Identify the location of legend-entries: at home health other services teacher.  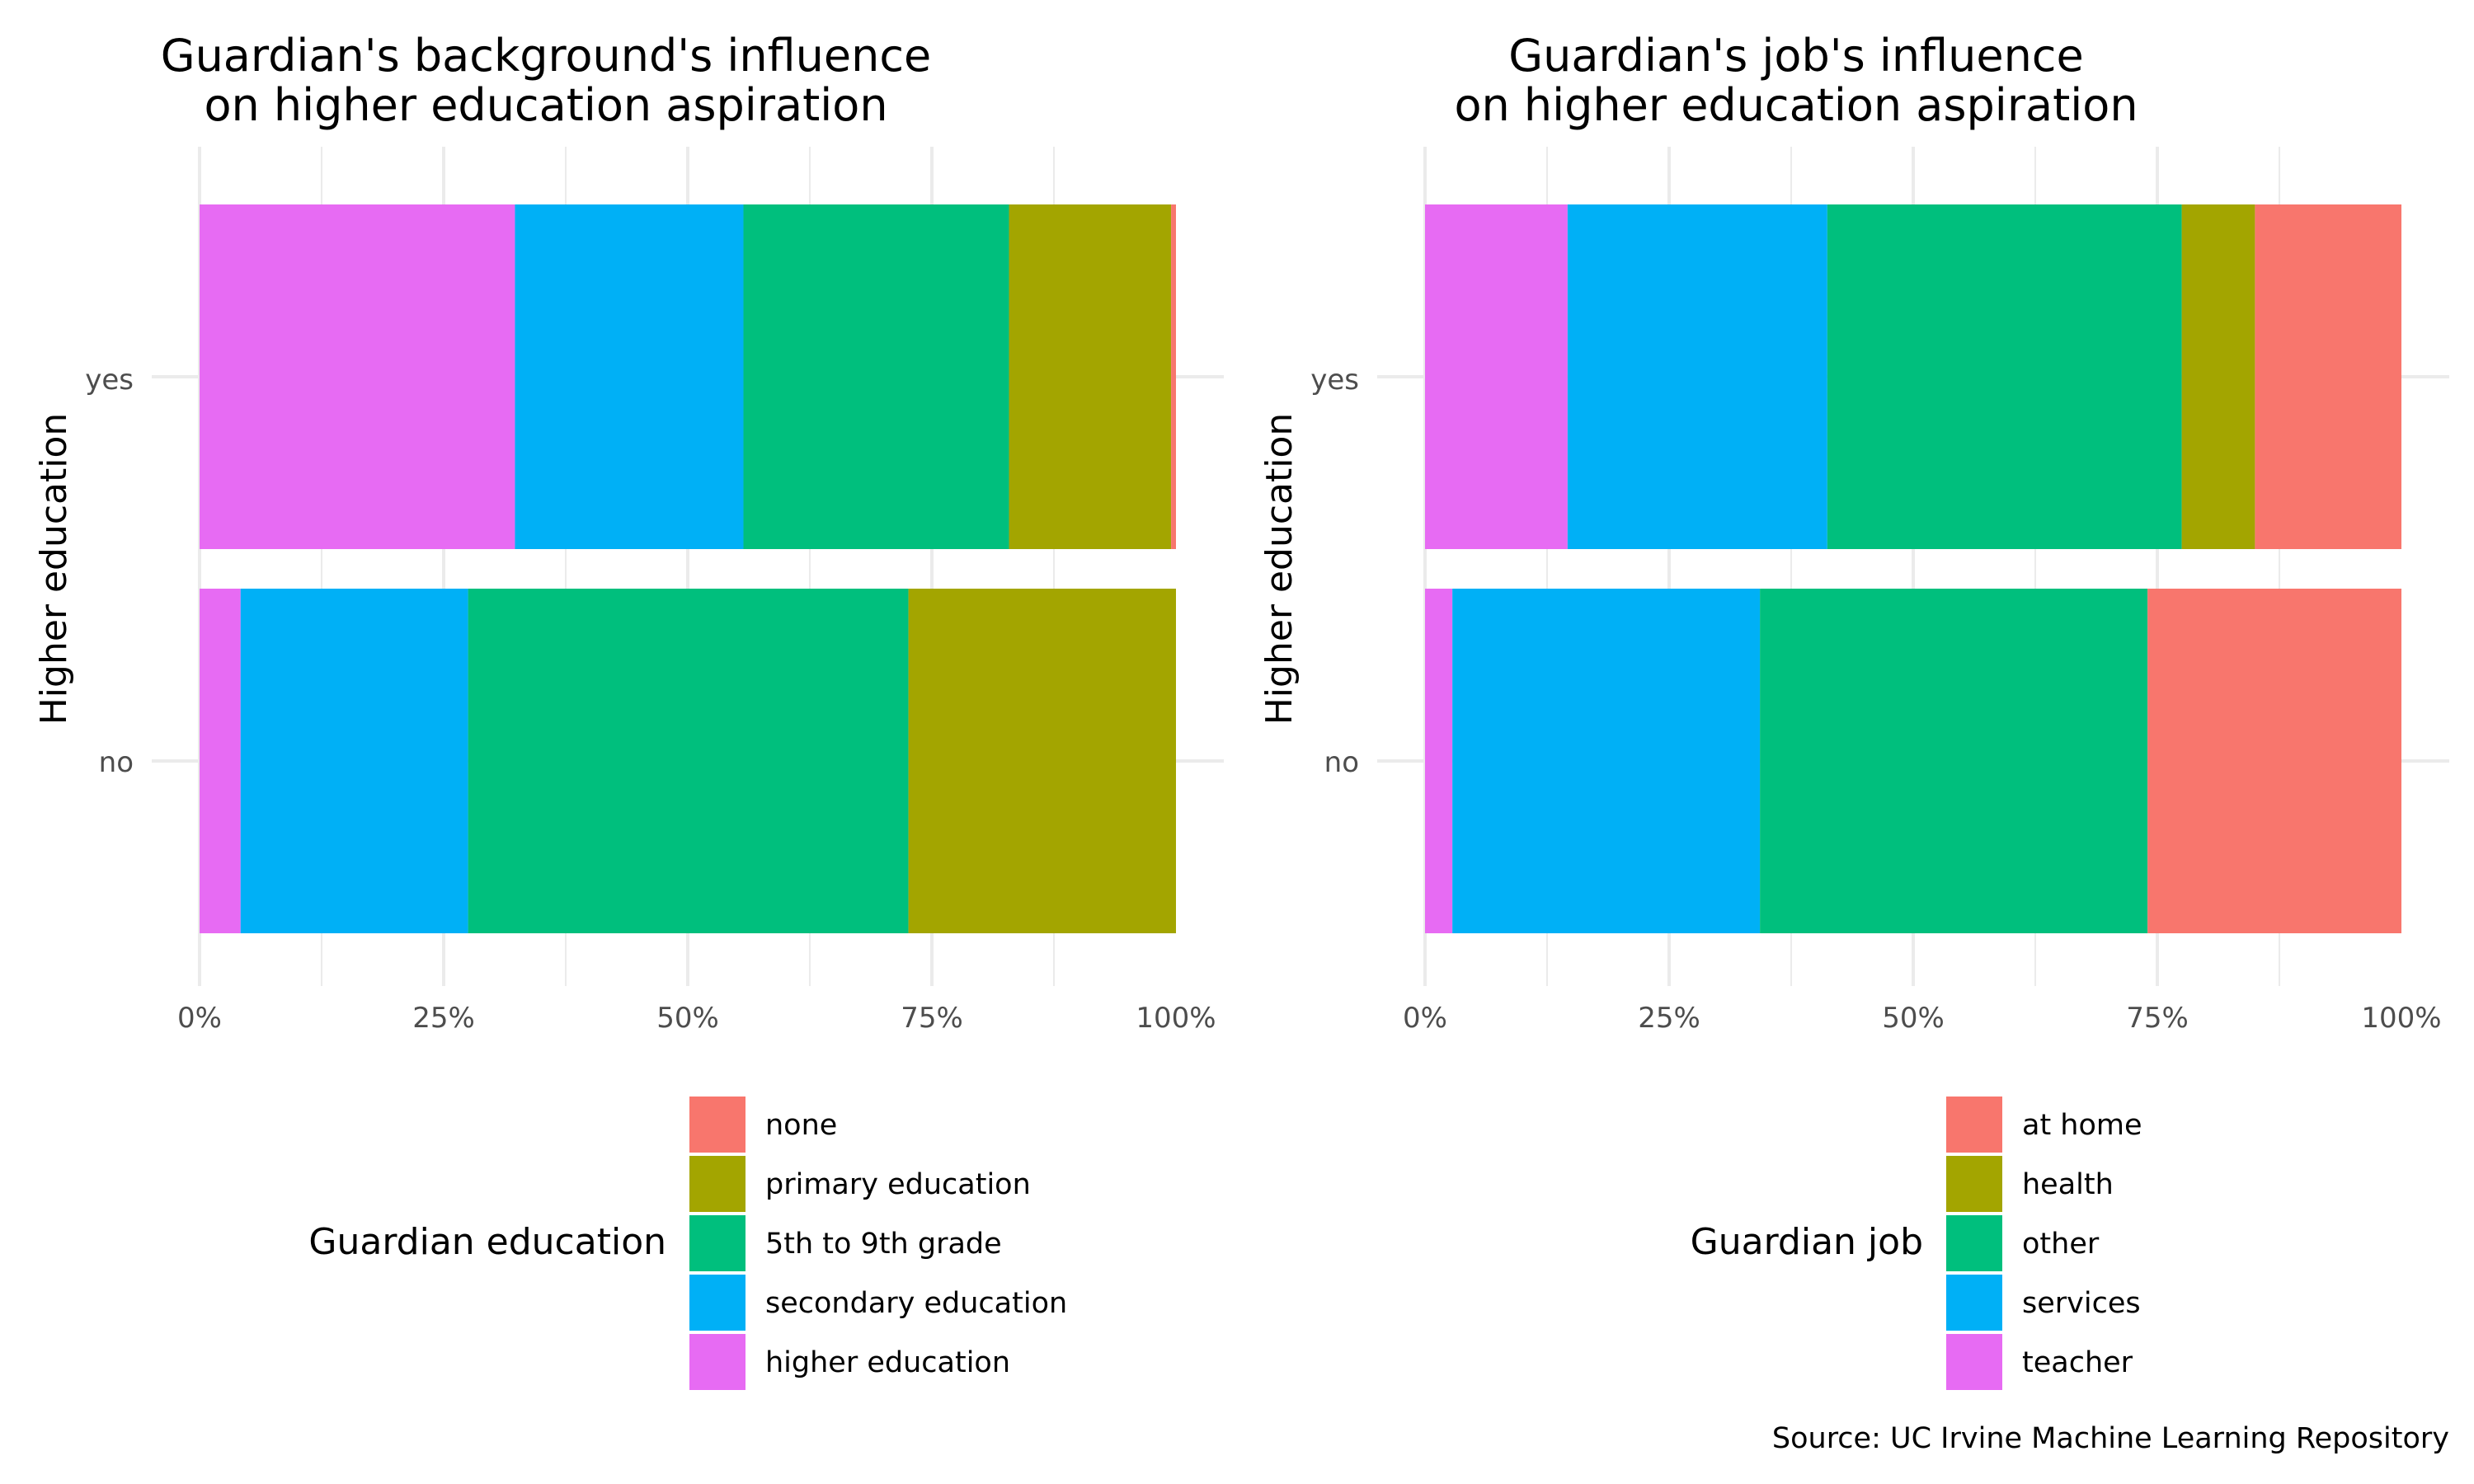
(2044, 1243).